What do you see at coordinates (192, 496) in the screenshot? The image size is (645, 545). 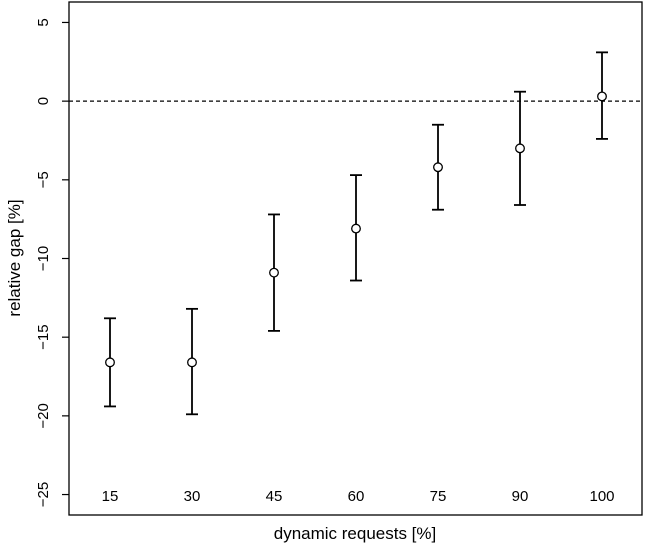 I see `x-tick-label: 30` at bounding box center [192, 496].